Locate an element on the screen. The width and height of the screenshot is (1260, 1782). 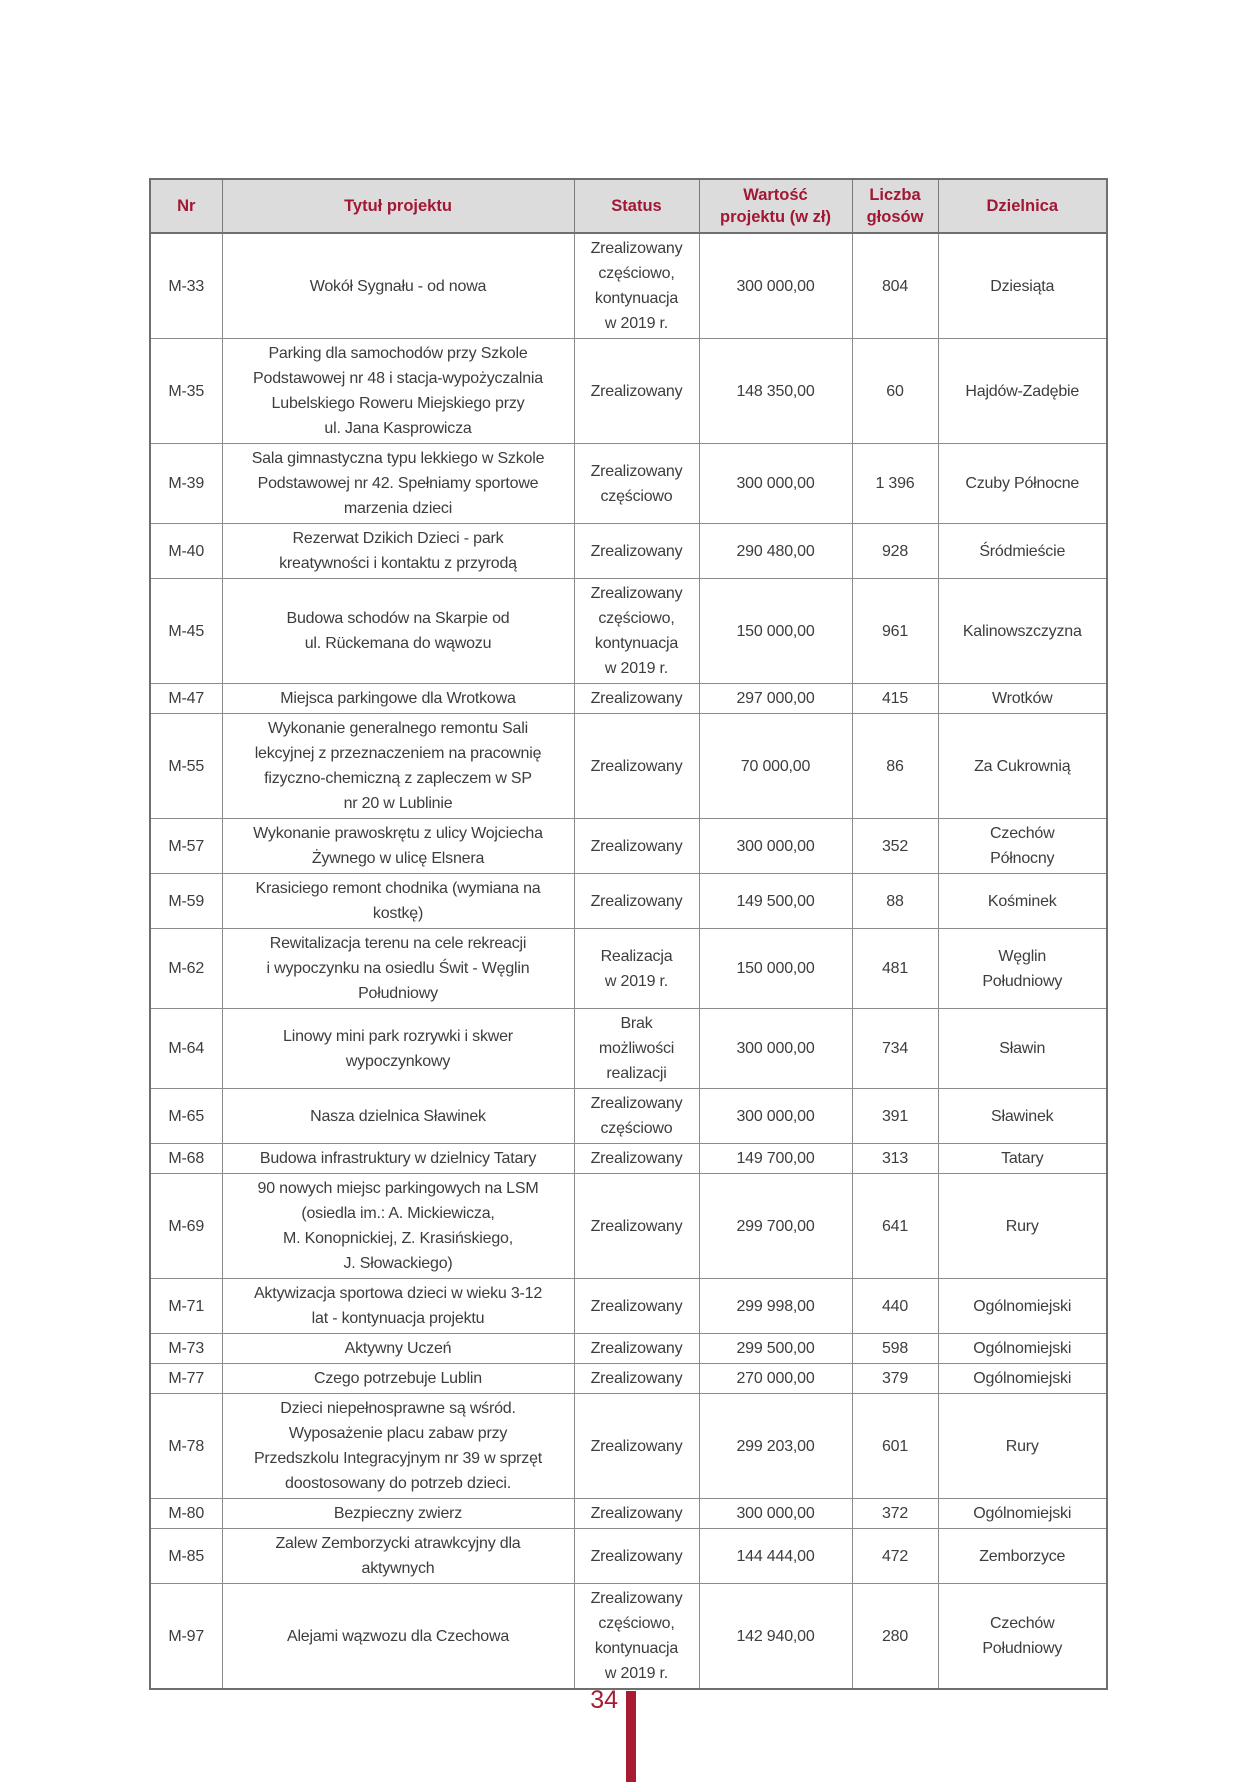
cell-votes: 598 is located at coordinates (895, 1348).